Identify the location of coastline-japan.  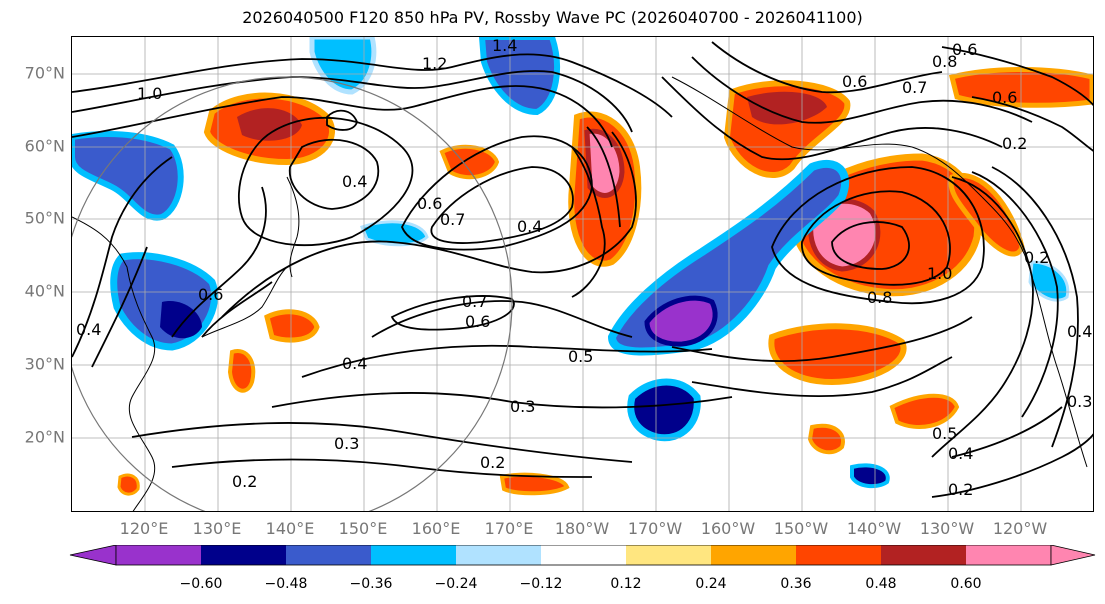
(244, 302).